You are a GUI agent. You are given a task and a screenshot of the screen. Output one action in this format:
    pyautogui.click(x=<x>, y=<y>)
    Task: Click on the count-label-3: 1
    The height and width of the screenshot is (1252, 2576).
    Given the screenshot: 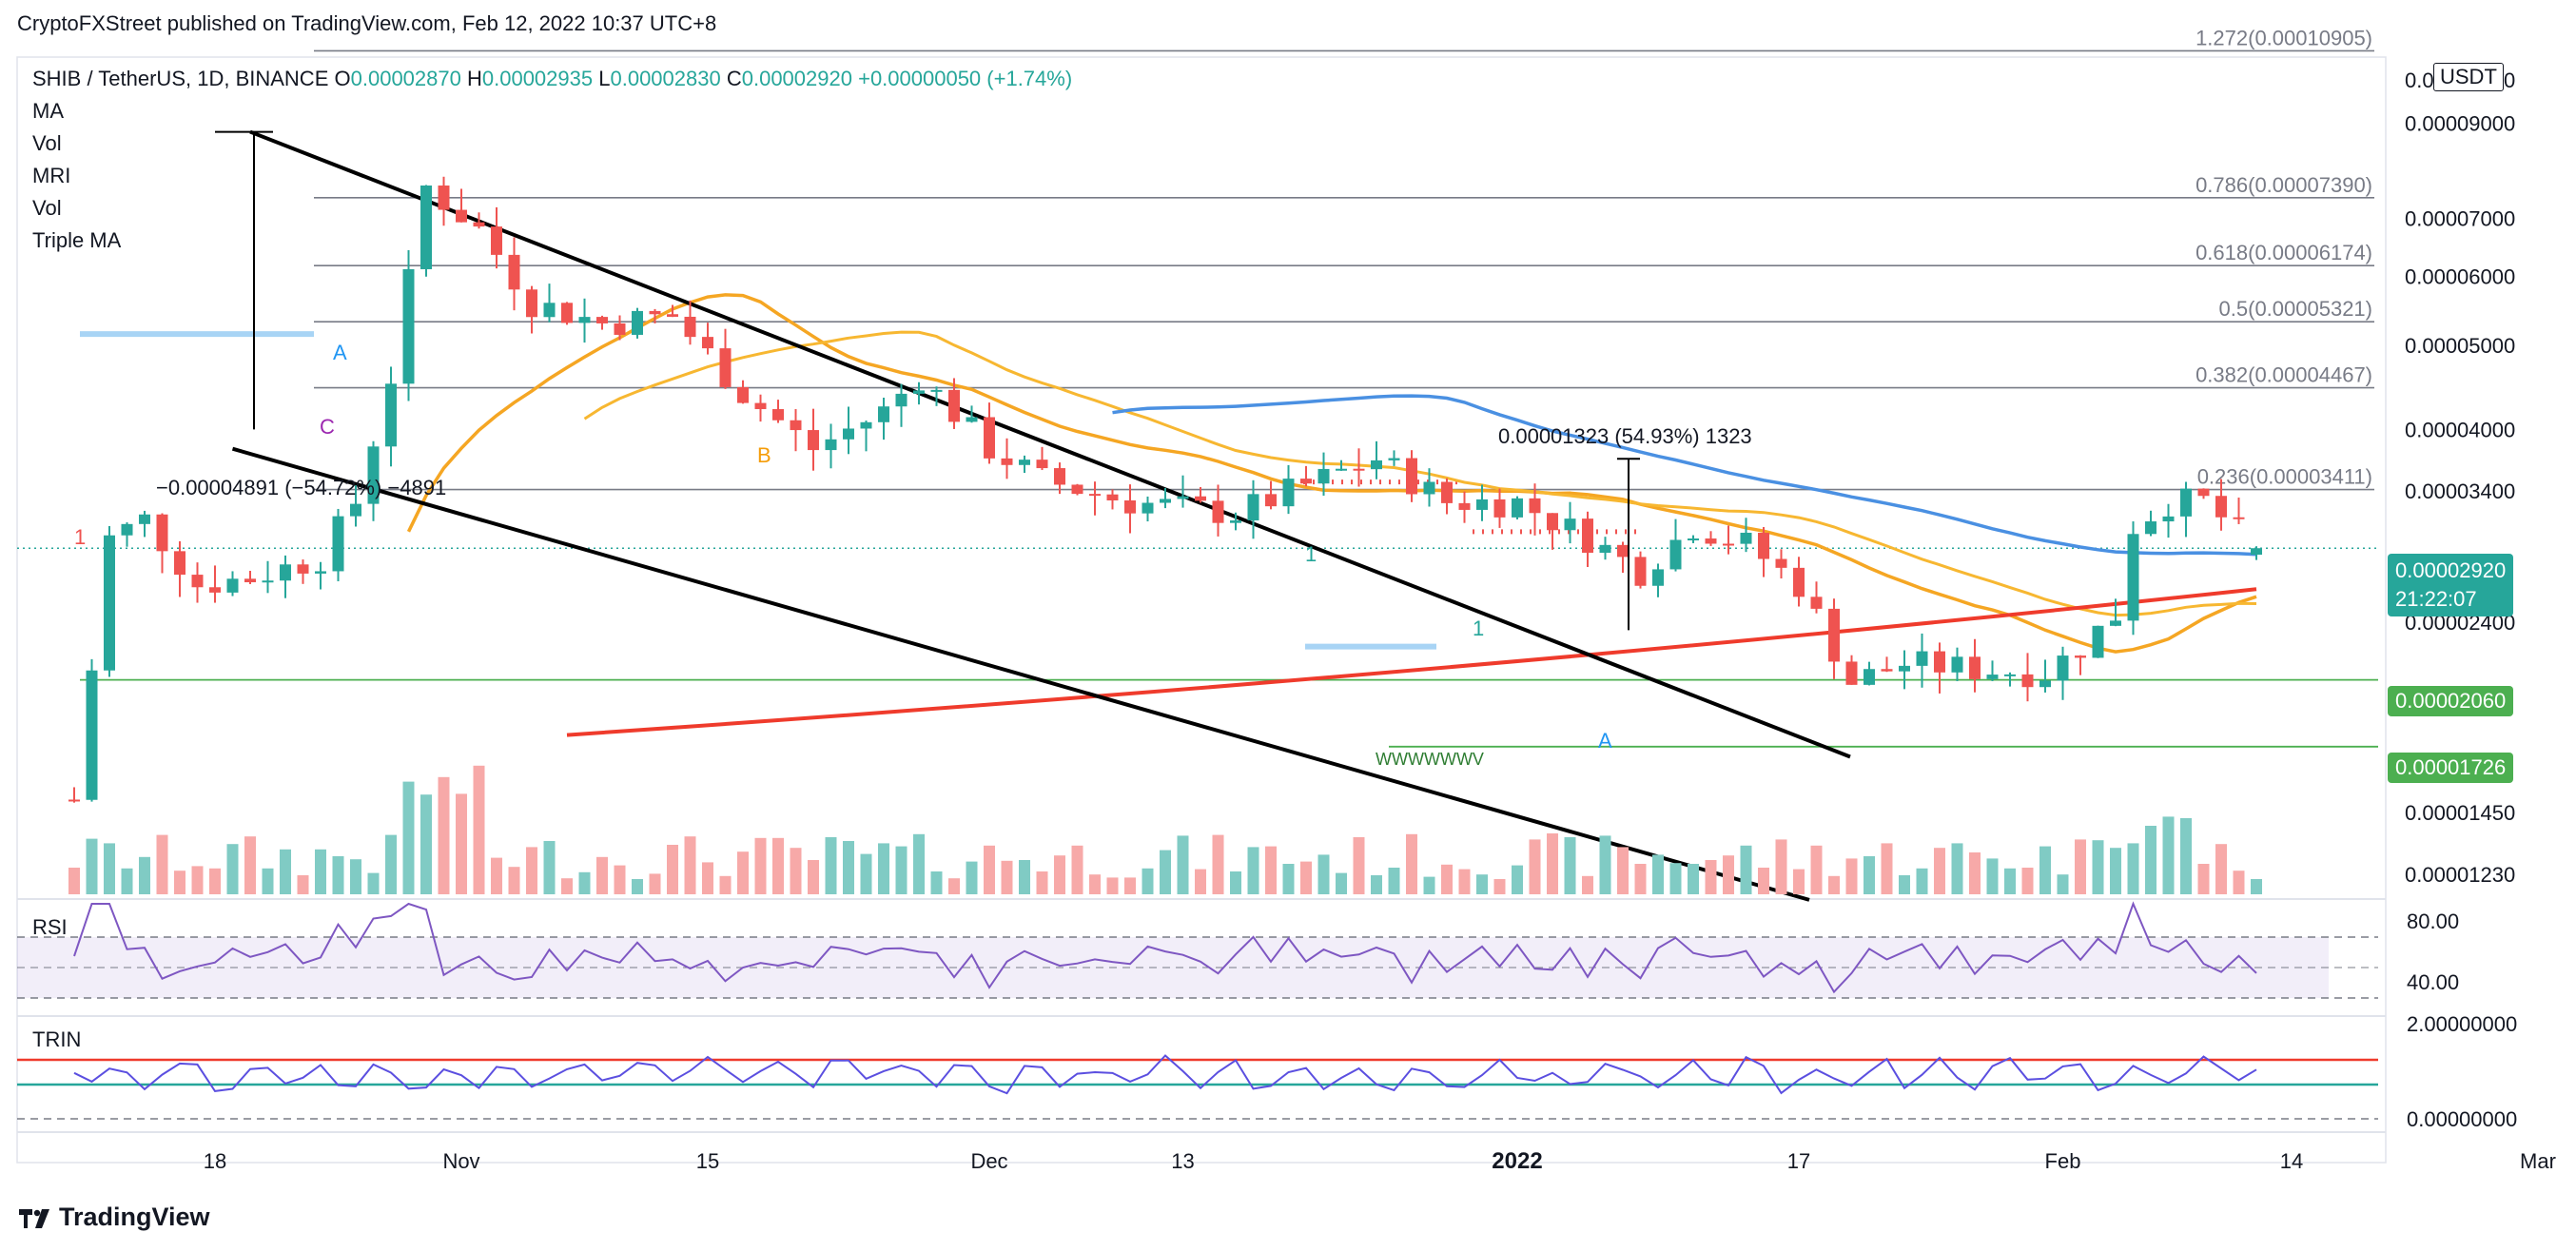 What is the action you would take?
    pyautogui.click(x=1478, y=628)
    